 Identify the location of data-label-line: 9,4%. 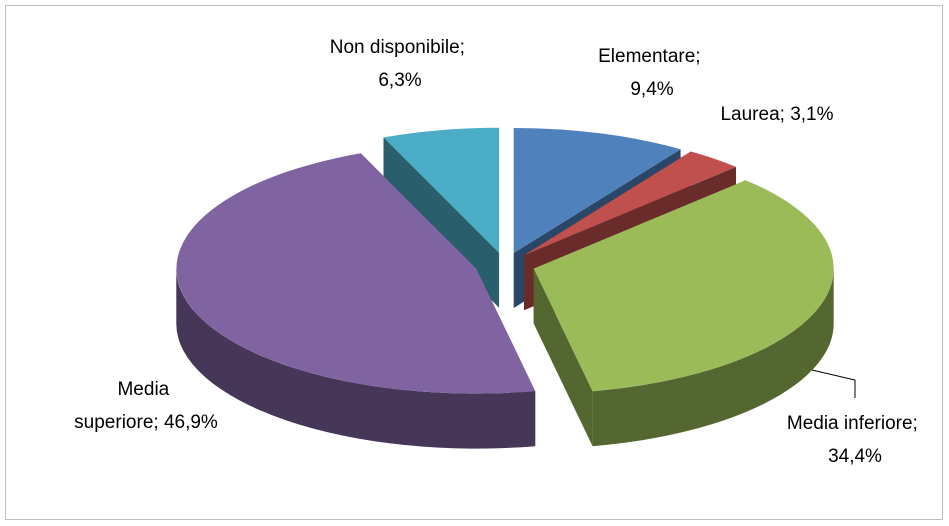
(651, 89).